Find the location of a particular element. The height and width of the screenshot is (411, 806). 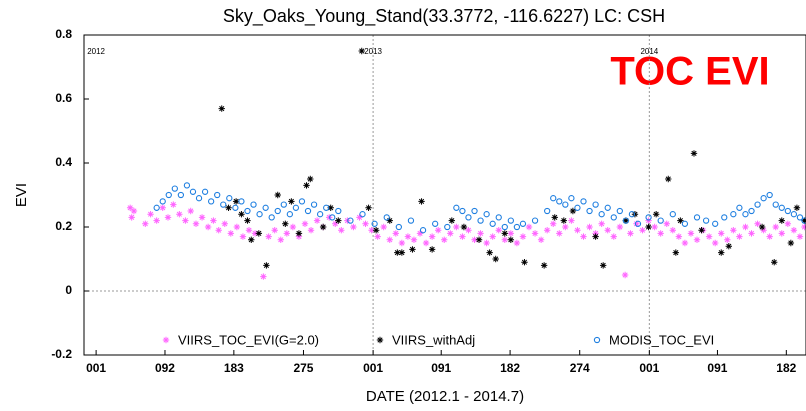

legend-marker is located at coordinates (380, 340).